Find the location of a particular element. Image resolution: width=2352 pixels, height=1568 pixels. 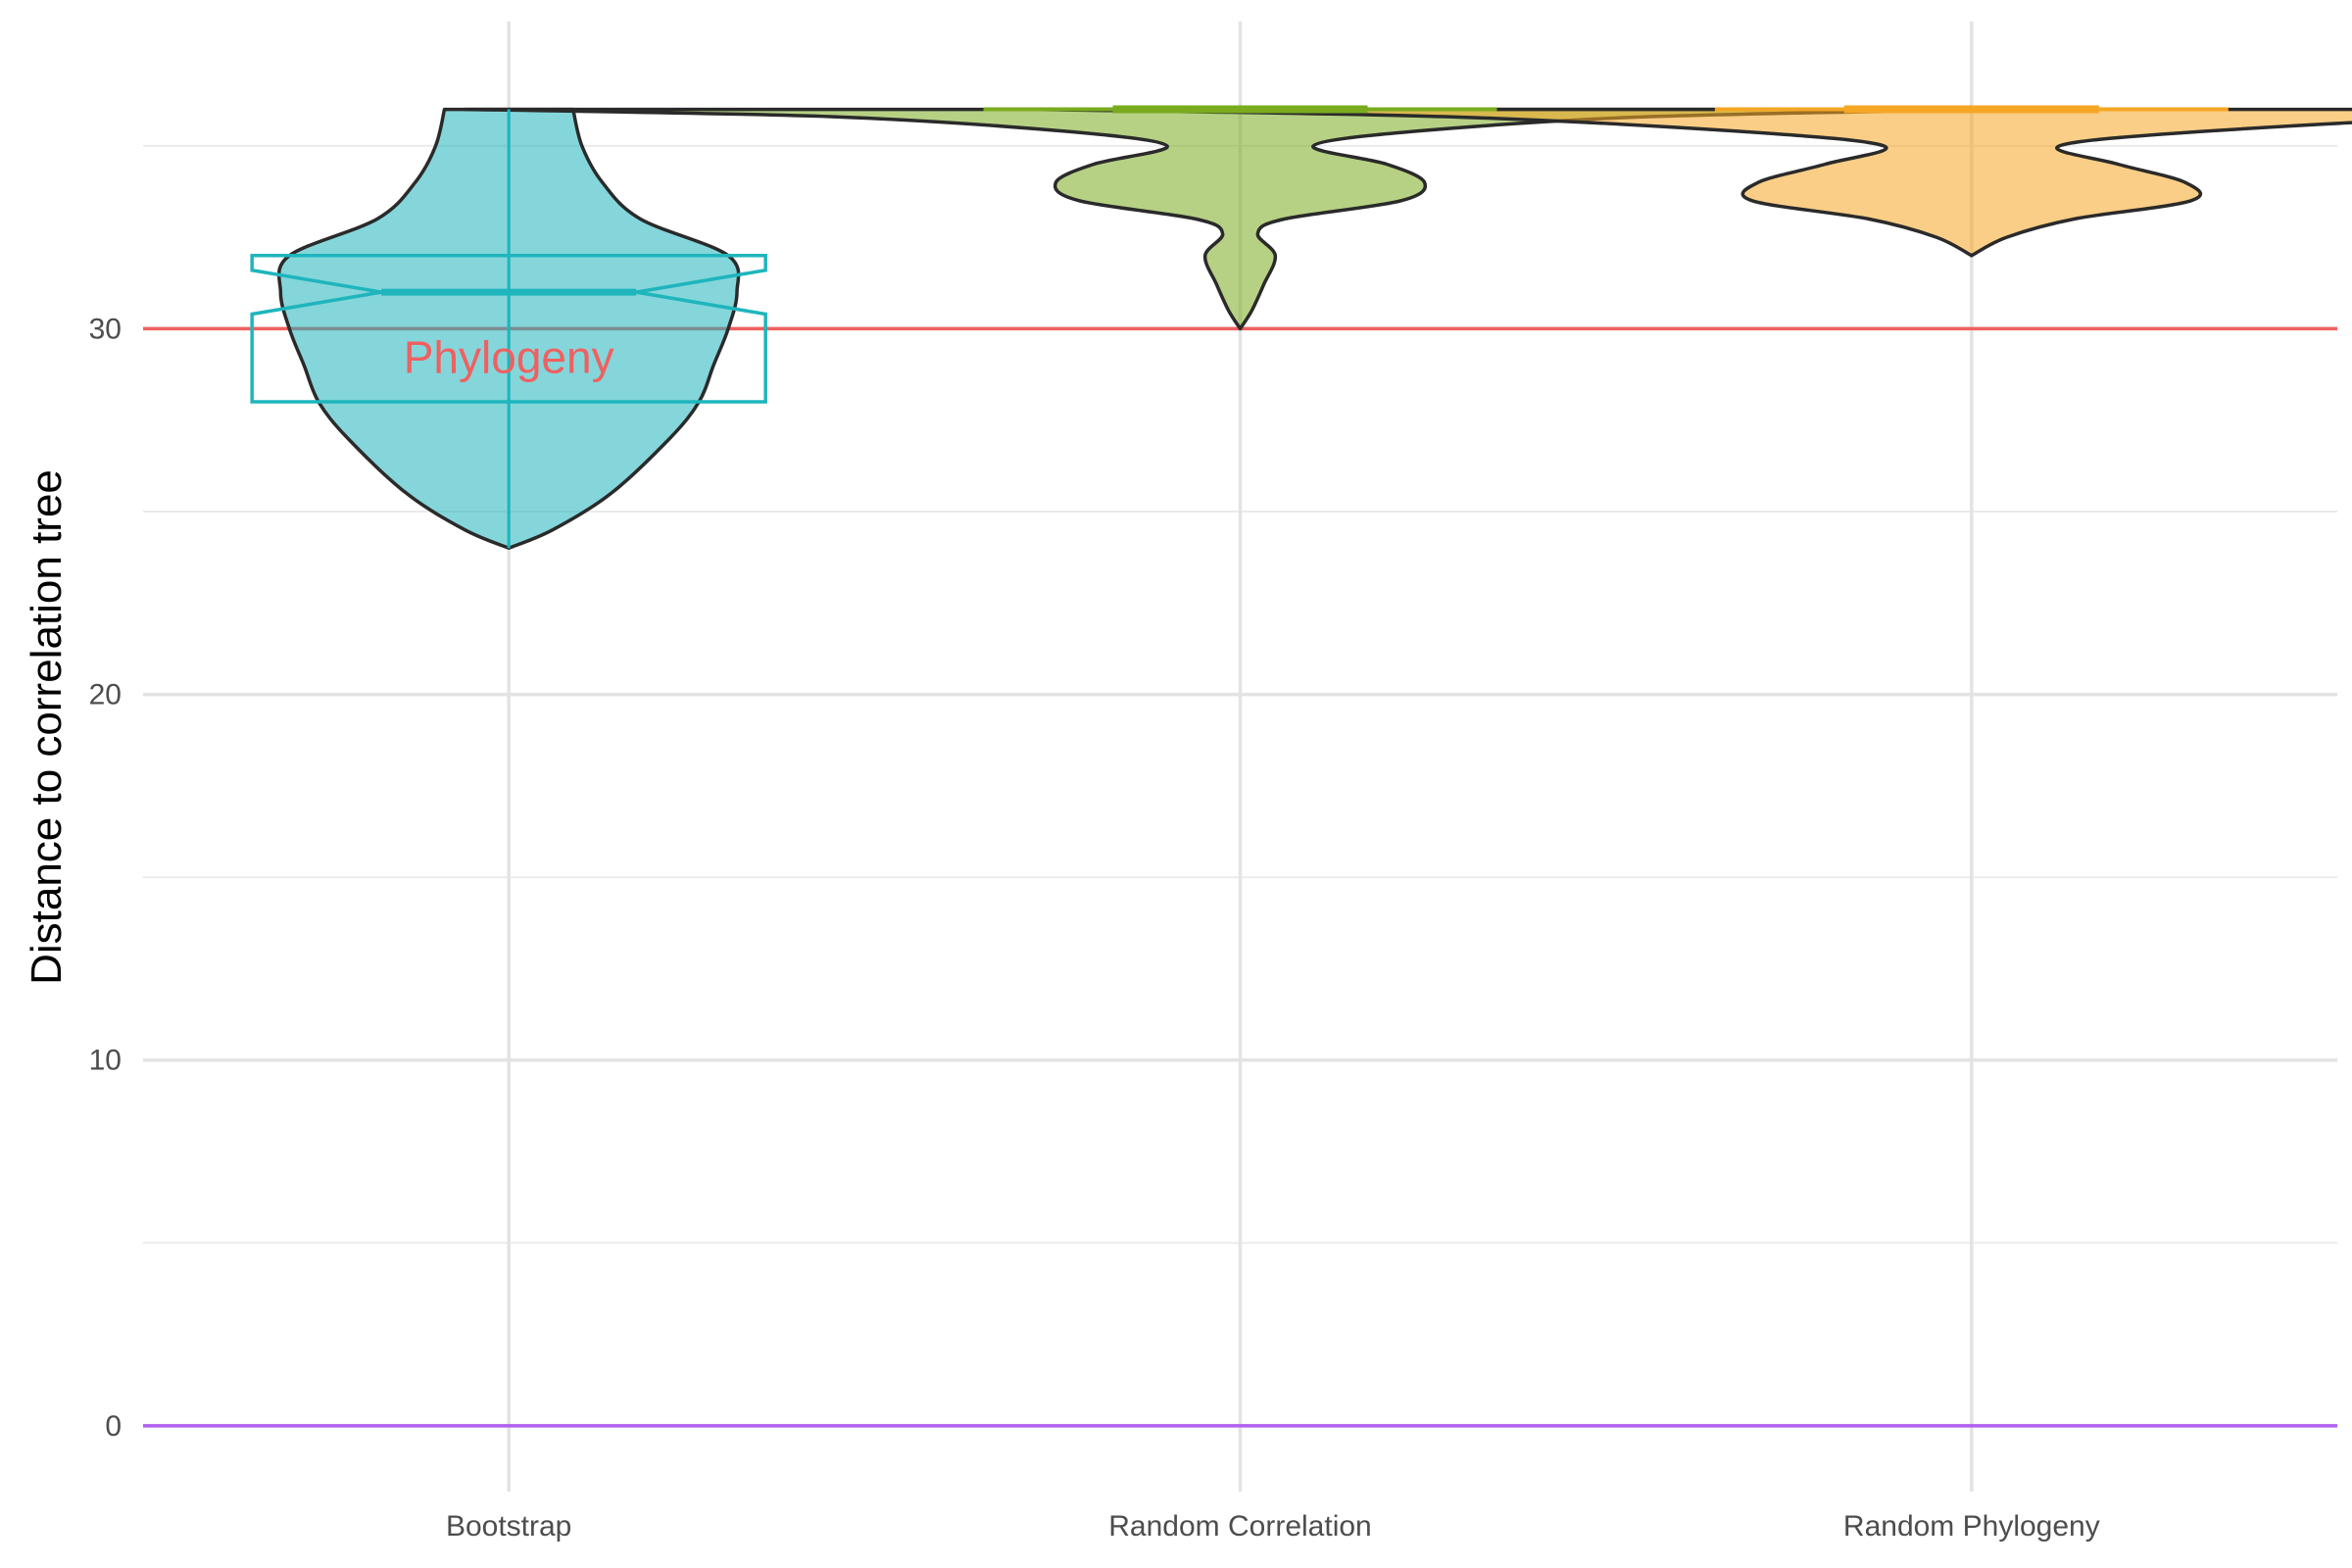

x-tick-label: Random Correlation is located at coordinates (1239, 1526).